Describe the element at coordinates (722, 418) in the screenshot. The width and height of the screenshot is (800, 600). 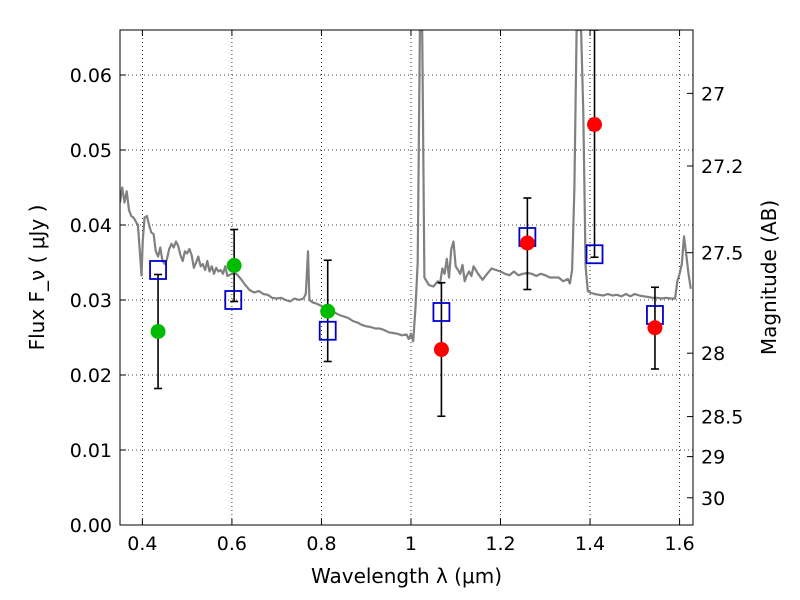
I see `y2-tick-label: 28.5` at that location.